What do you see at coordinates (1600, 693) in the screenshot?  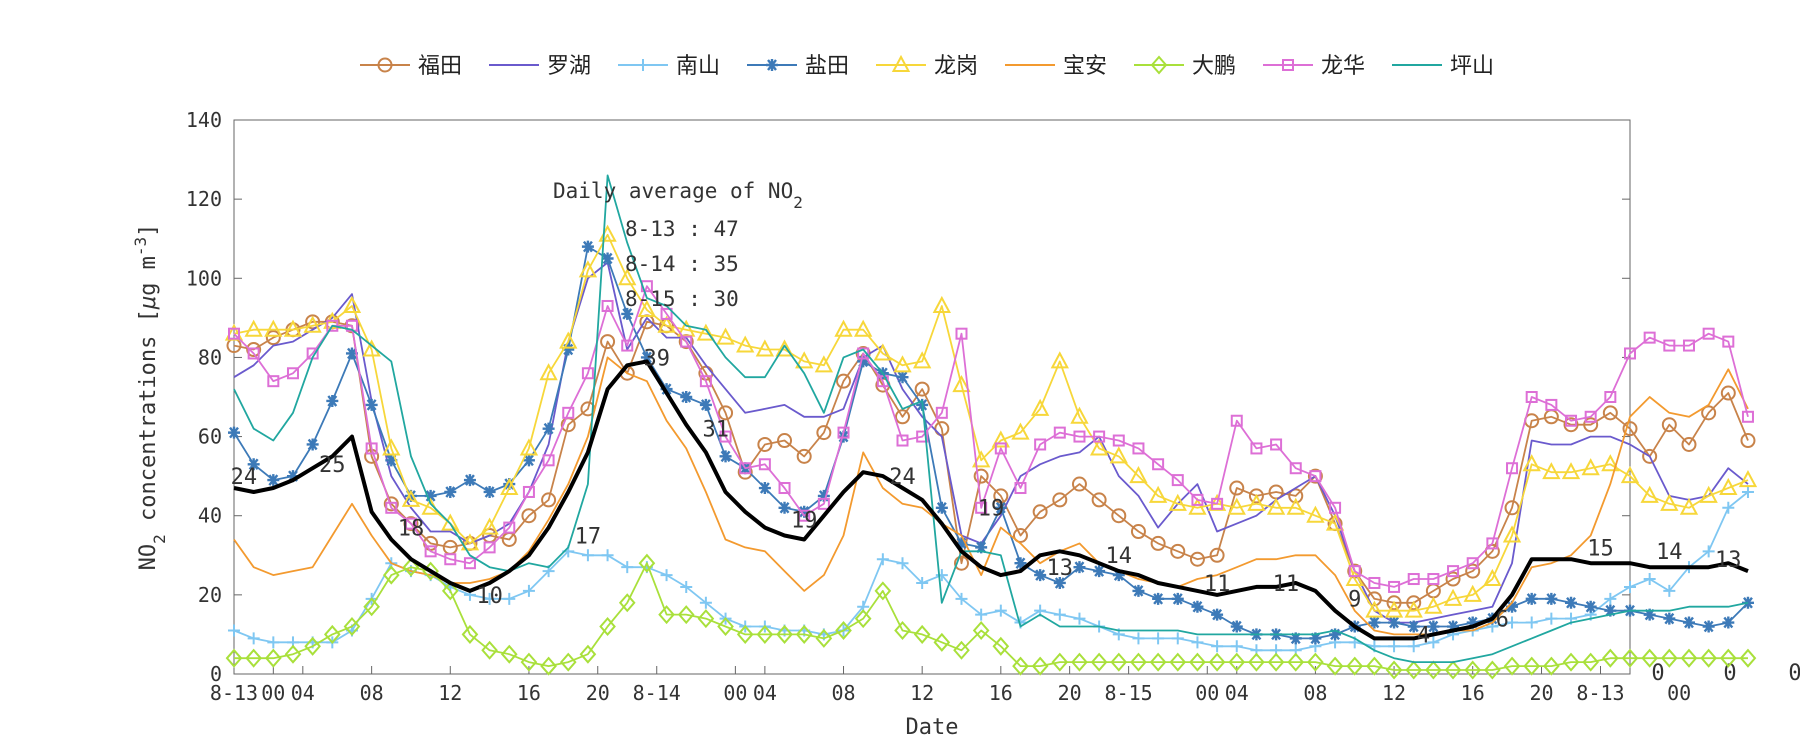 I see `x-tick-label: 8-13` at bounding box center [1600, 693].